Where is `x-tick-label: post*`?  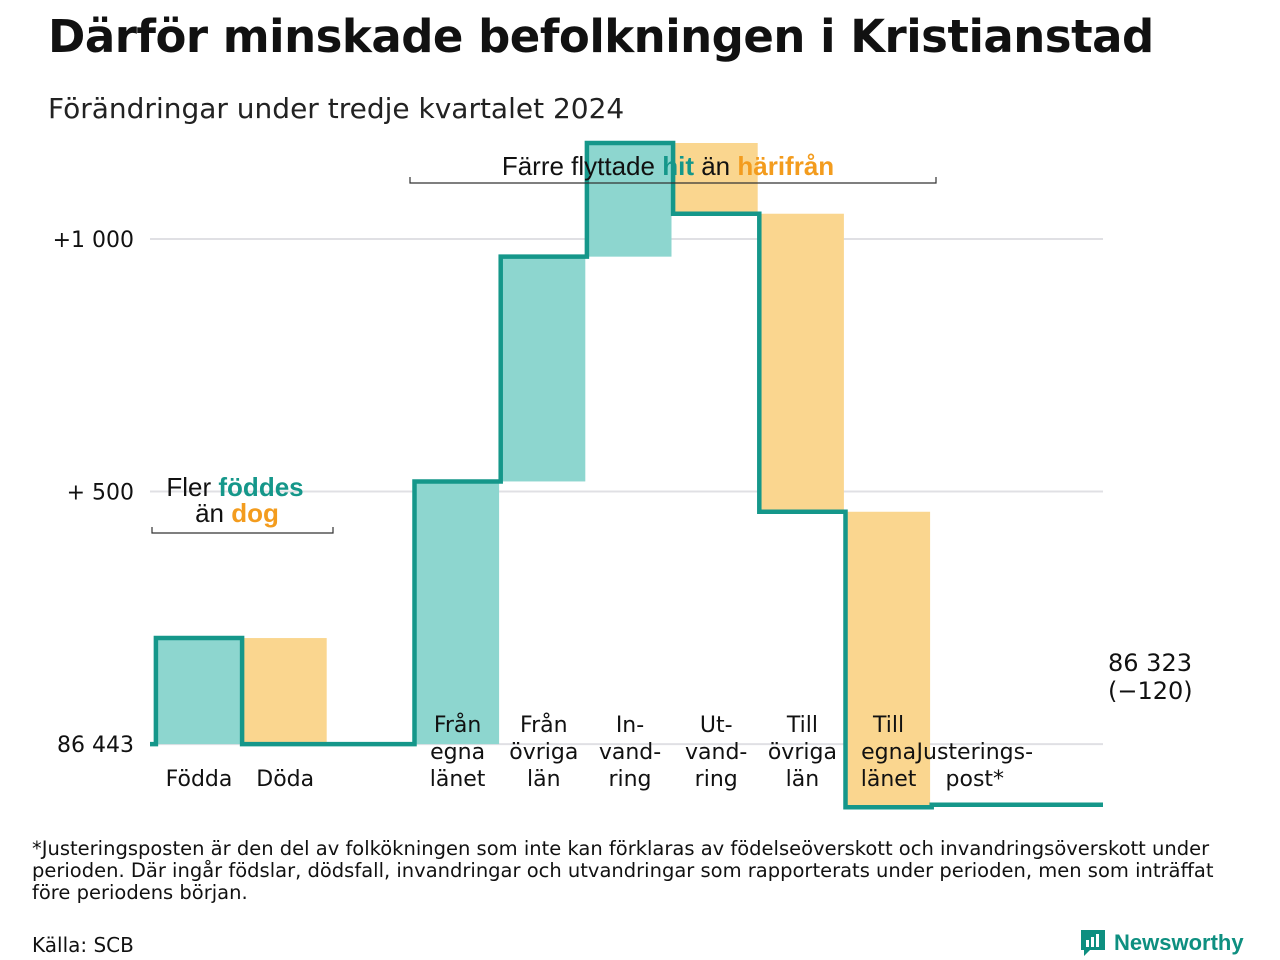 x-tick-label: post* is located at coordinates (975, 779).